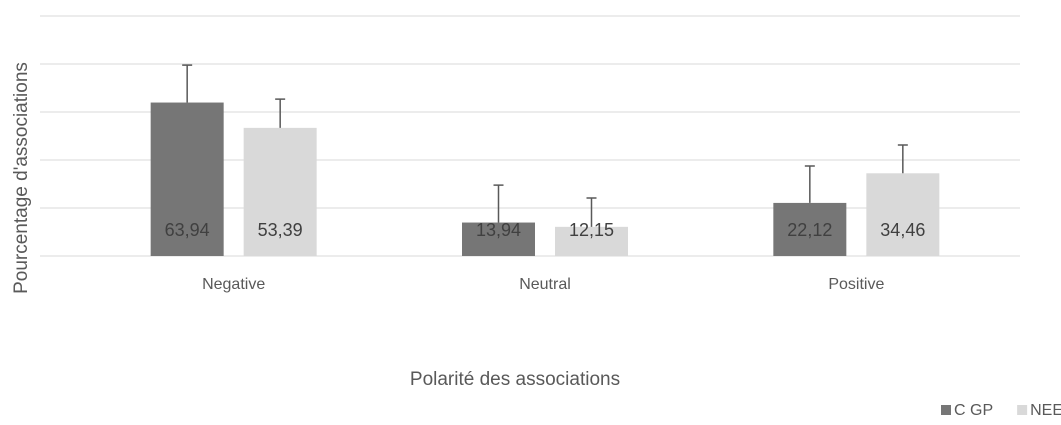  What do you see at coordinates (902, 230) in the screenshot?
I see `data-label: 34,46` at bounding box center [902, 230].